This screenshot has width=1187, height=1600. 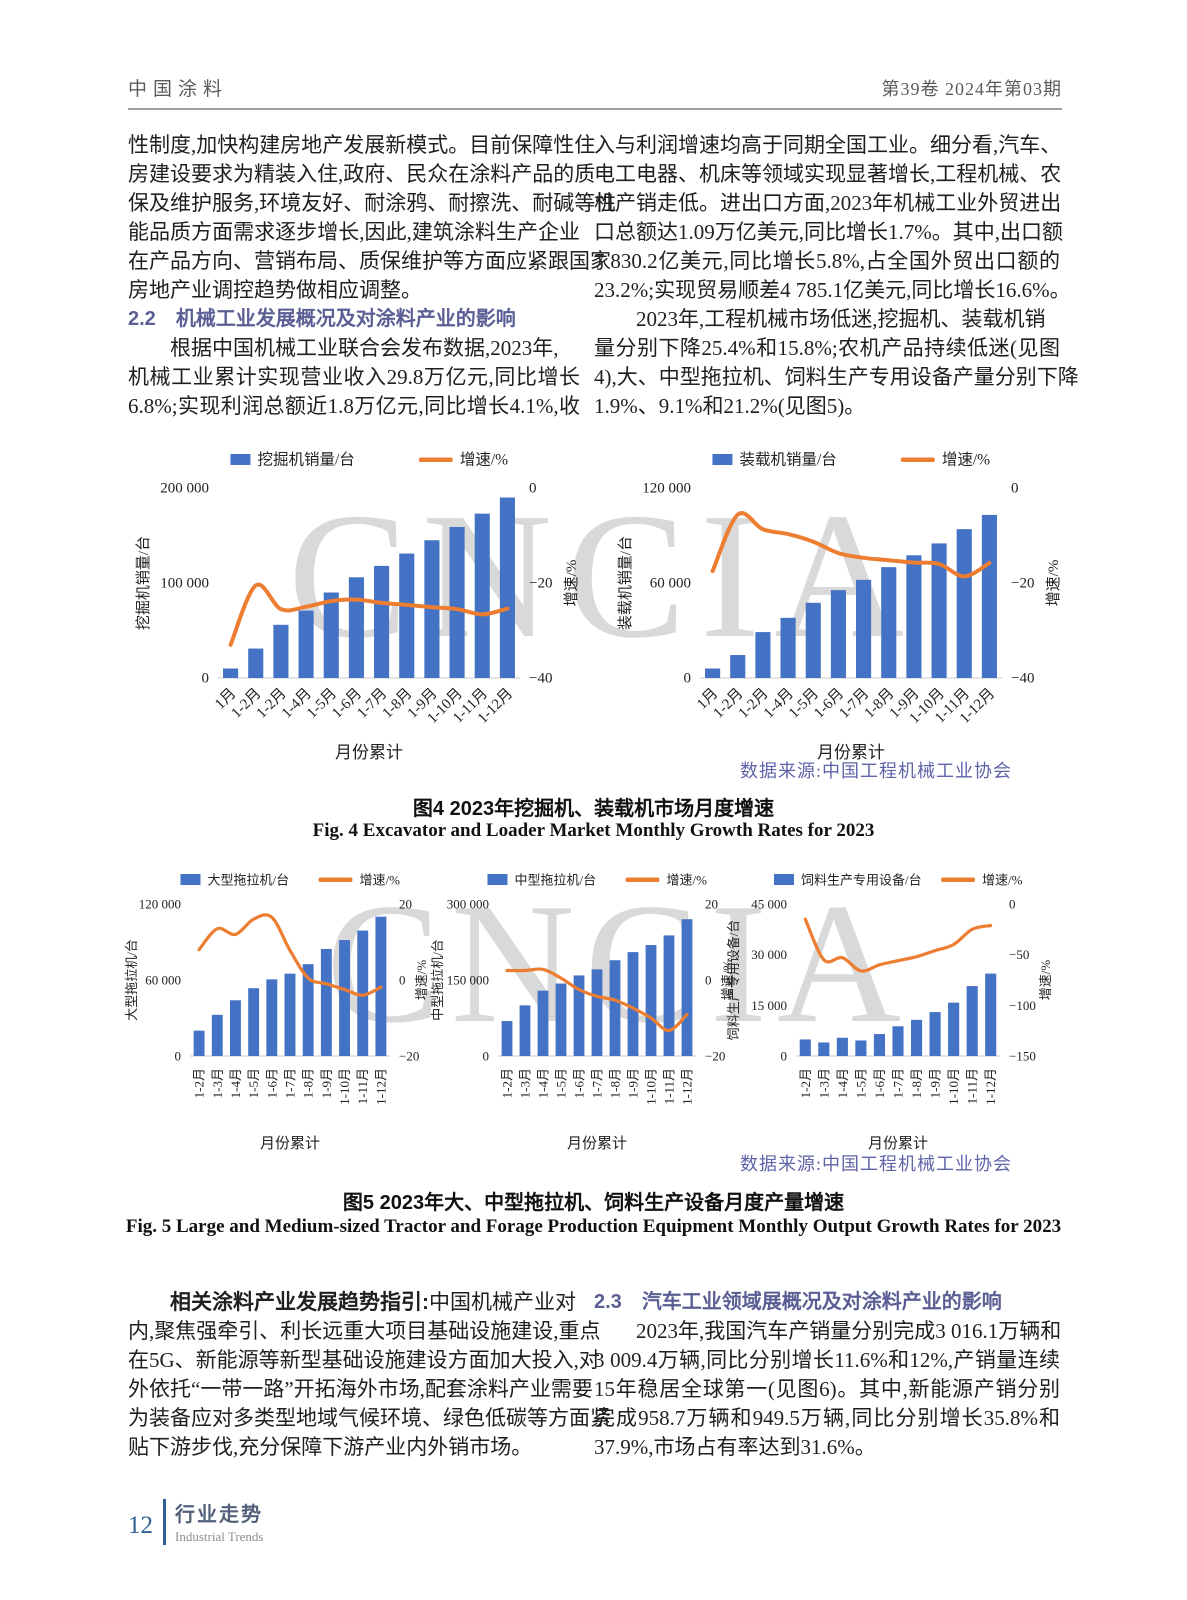 I want to click on svg-text: 1-9月, so click(x=935, y=1083).